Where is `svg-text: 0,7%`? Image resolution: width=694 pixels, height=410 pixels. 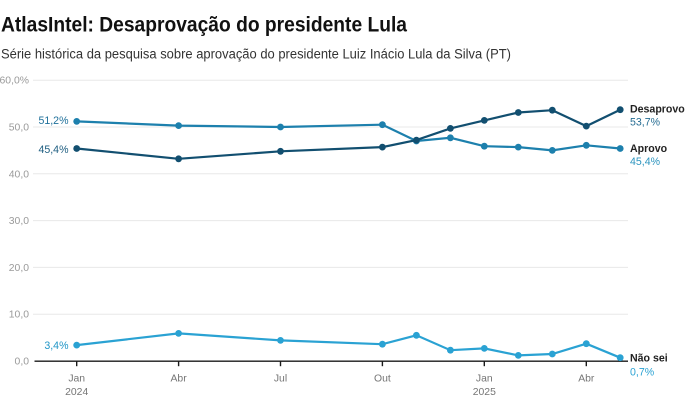
svg-text: 0,7% is located at coordinates (642, 373).